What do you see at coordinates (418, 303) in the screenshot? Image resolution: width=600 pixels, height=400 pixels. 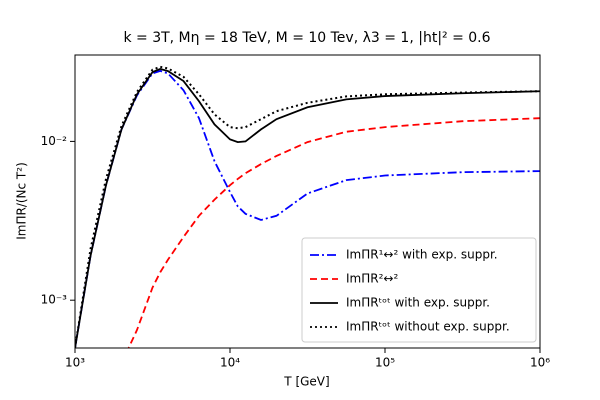 I see `legend-label: ImΠRᵗᵒᵗ with exp. suppr.` at bounding box center [418, 303].